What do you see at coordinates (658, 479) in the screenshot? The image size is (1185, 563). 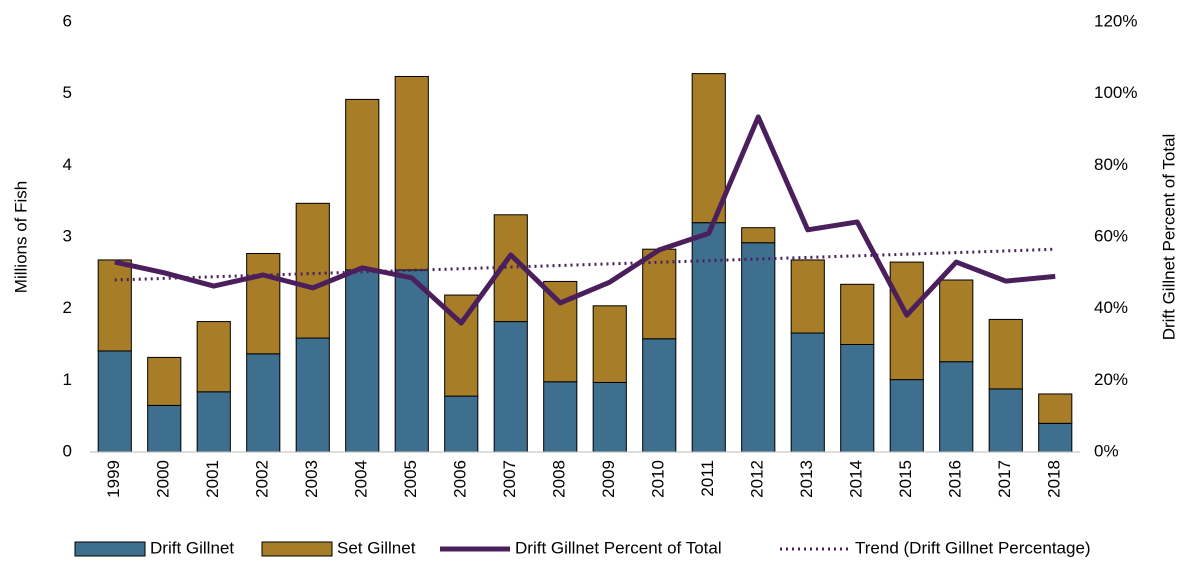 I see `x-tick-label: 2010` at bounding box center [658, 479].